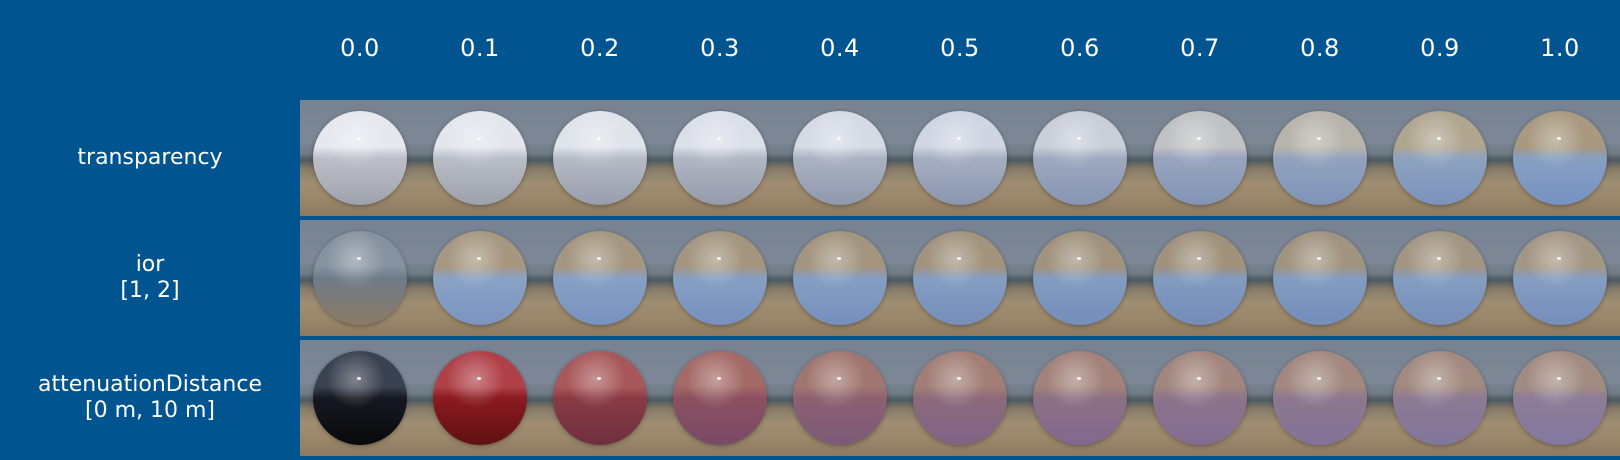  What do you see at coordinates (150, 410) in the screenshot?
I see `row-label-line: [0 m, 10 m]` at bounding box center [150, 410].